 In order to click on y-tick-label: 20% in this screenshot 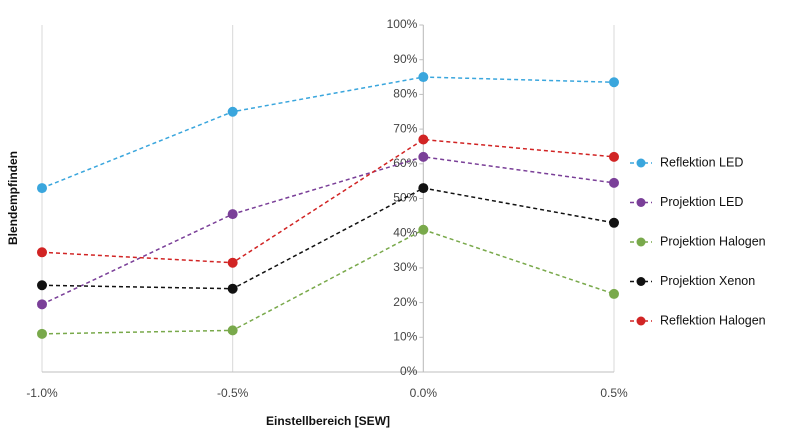, I will do `click(405, 302)`.